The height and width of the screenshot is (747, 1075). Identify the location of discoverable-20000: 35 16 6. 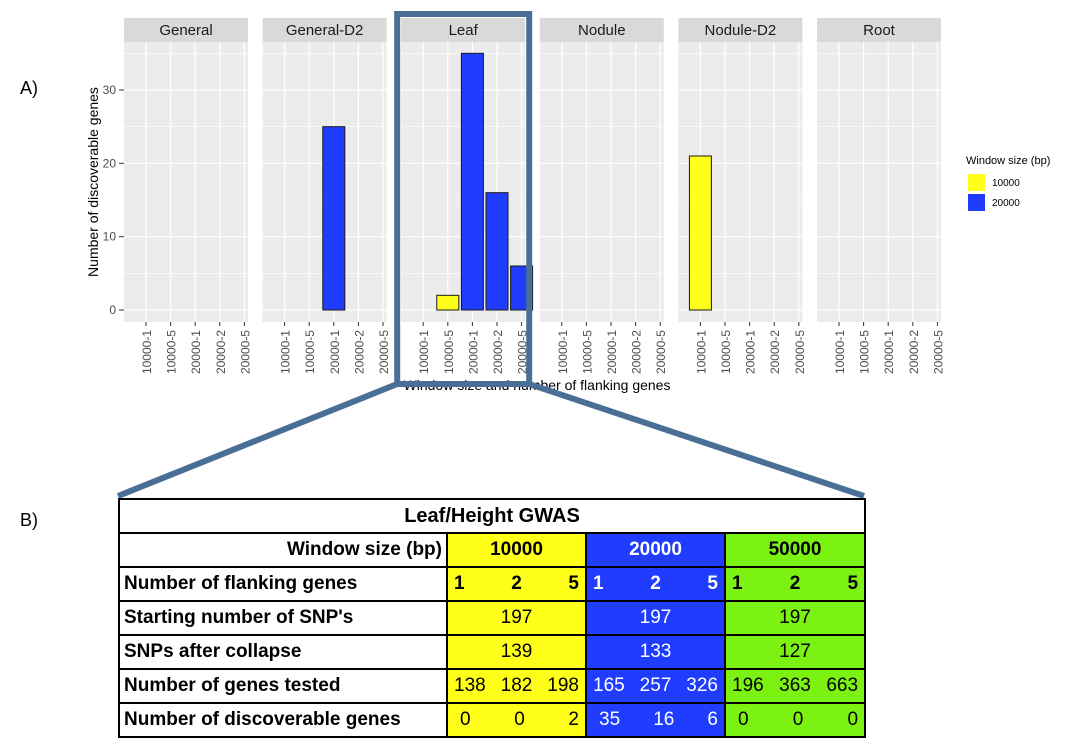
(655, 720).